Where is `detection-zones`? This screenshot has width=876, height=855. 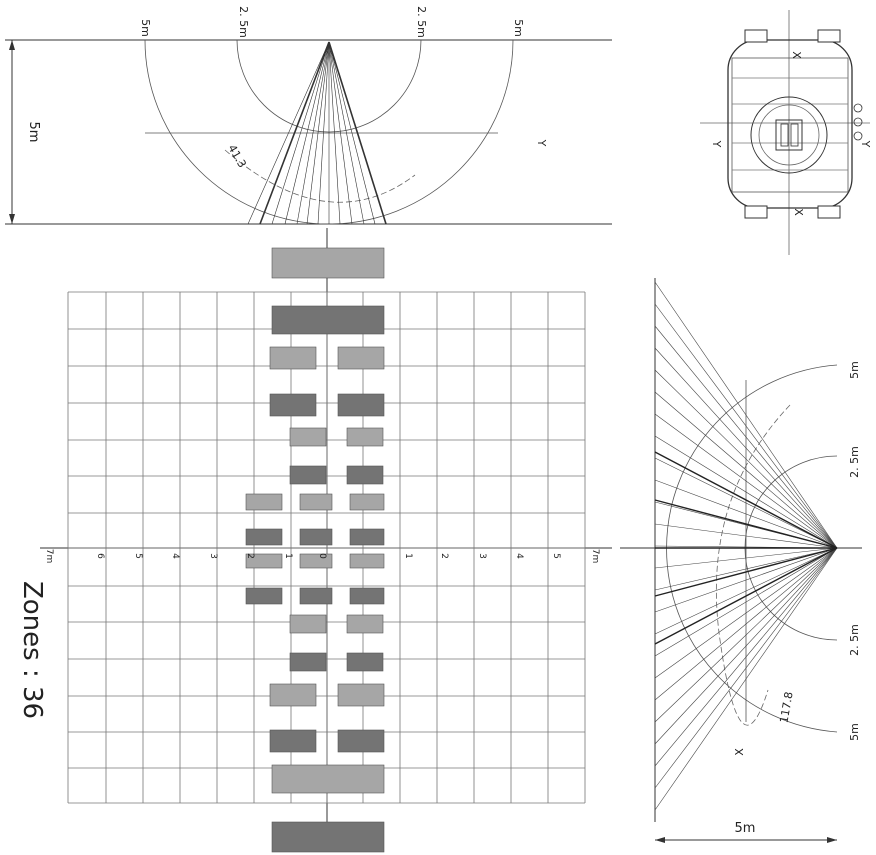 detection-zones is located at coordinates (315, 550).